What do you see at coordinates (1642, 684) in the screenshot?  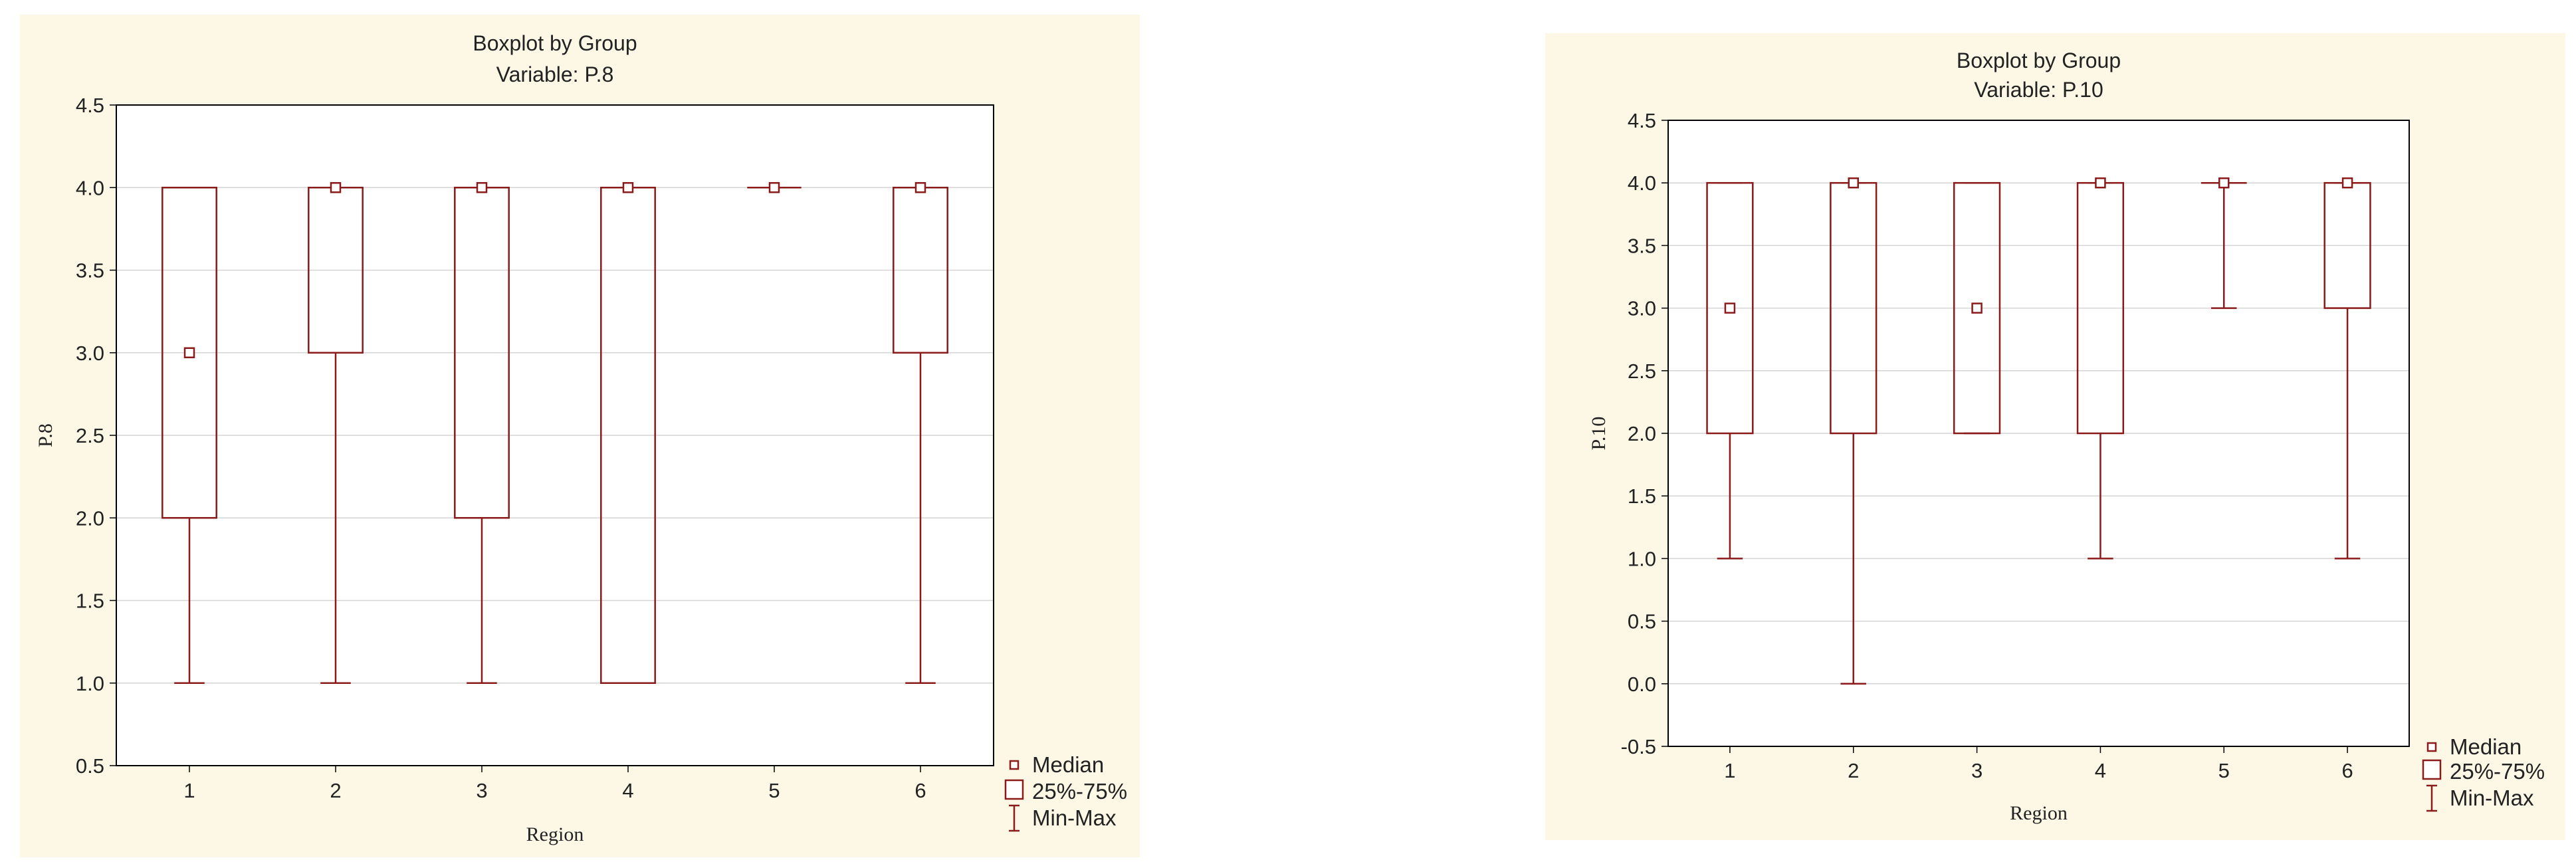 I see `y-tick-label: 0.0` at bounding box center [1642, 684].